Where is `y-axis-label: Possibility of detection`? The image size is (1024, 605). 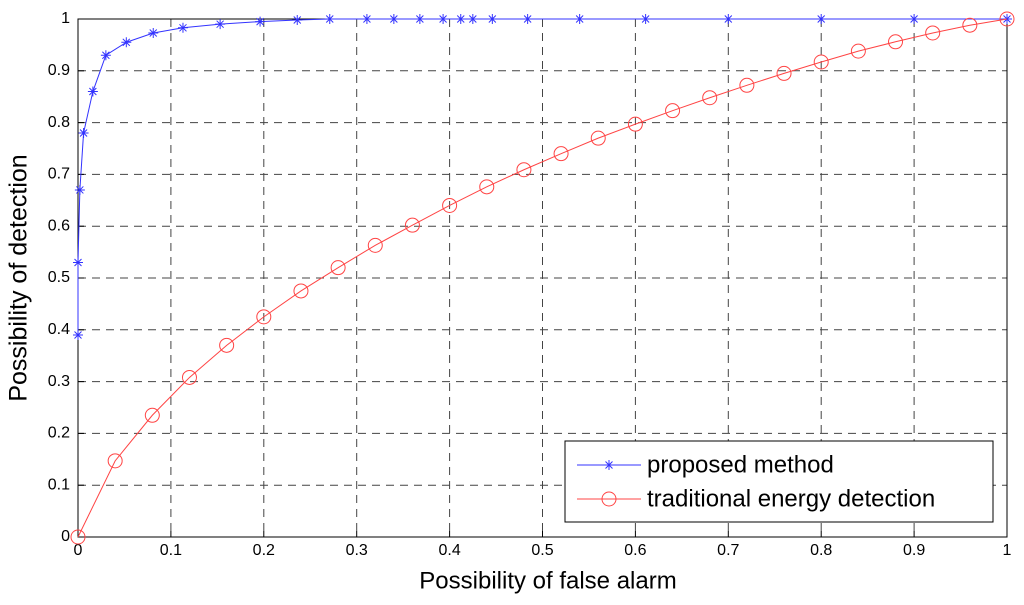
y-axis-label: Possibility of detection is located at coordinates (19, 277).